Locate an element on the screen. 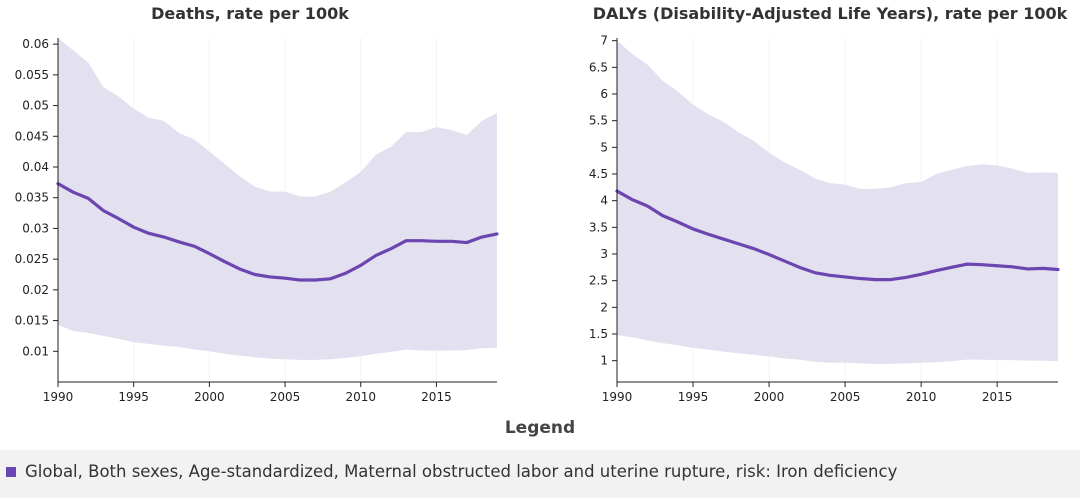 The width and height of the screenshot is (1080, 498). y-tick-label: 0.035 is located at coordinates (32, 198).